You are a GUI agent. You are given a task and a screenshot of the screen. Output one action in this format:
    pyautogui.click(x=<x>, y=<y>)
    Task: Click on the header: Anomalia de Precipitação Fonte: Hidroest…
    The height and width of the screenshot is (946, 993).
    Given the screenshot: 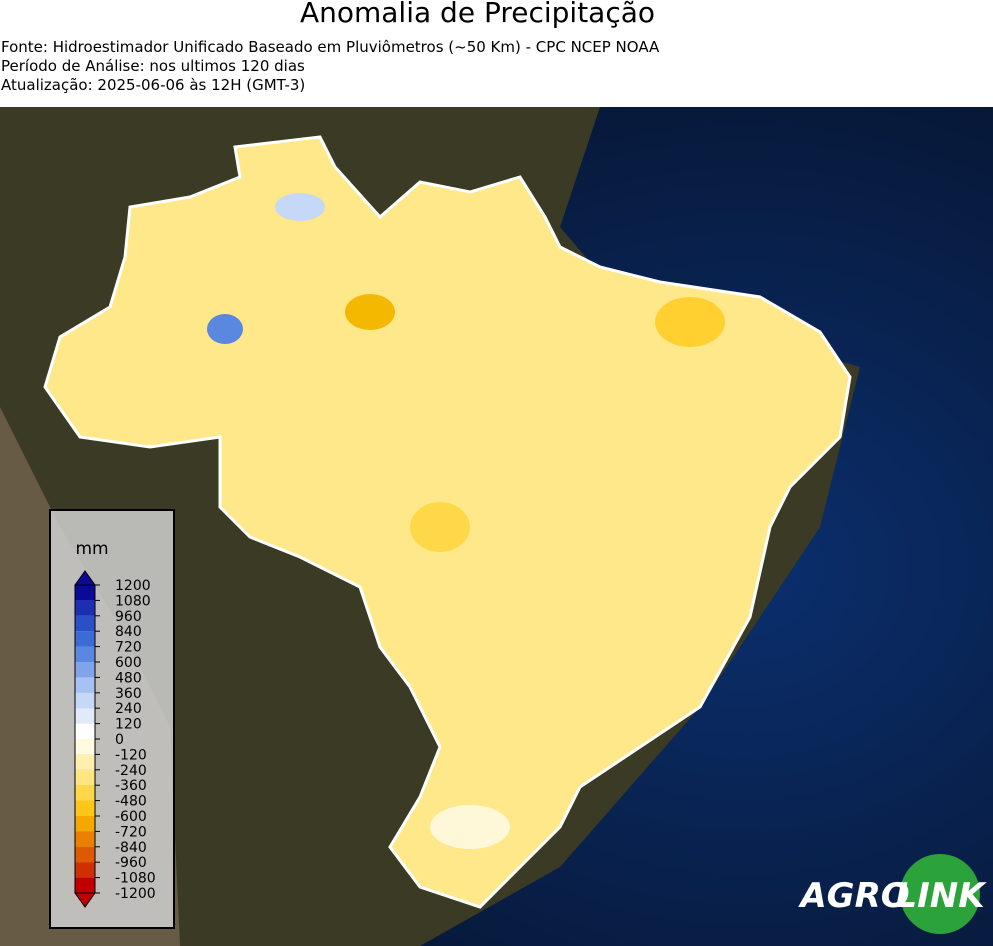 What is the action you would take?
    pyautogui.click(x=496, y=53)
    